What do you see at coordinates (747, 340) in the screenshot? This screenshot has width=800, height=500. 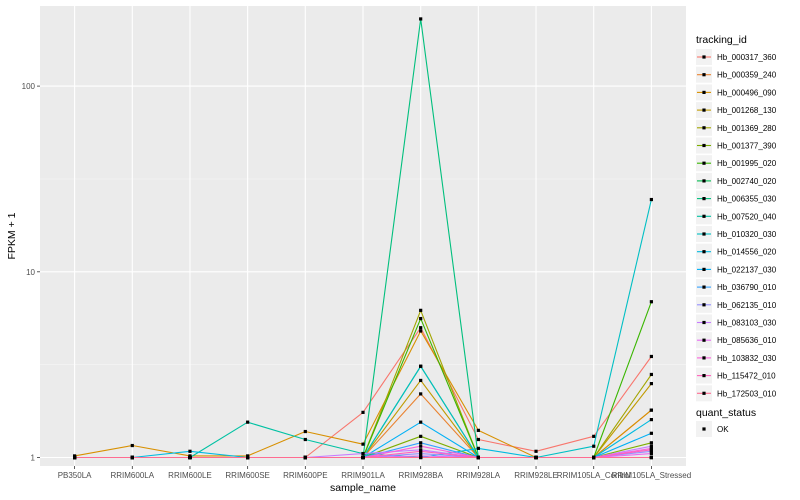 I see `legend-entry-label: Hb_085636_010` at bounding box center [747, 340].